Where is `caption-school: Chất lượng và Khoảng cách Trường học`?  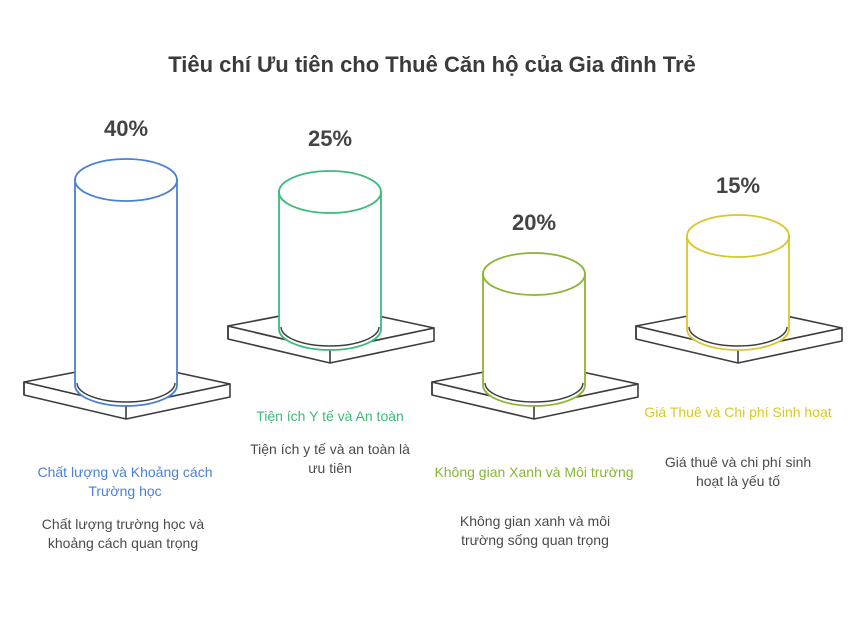
caption-school: Chất lượng và Khoảng cách Trường học is located at coordinates (125, 481).